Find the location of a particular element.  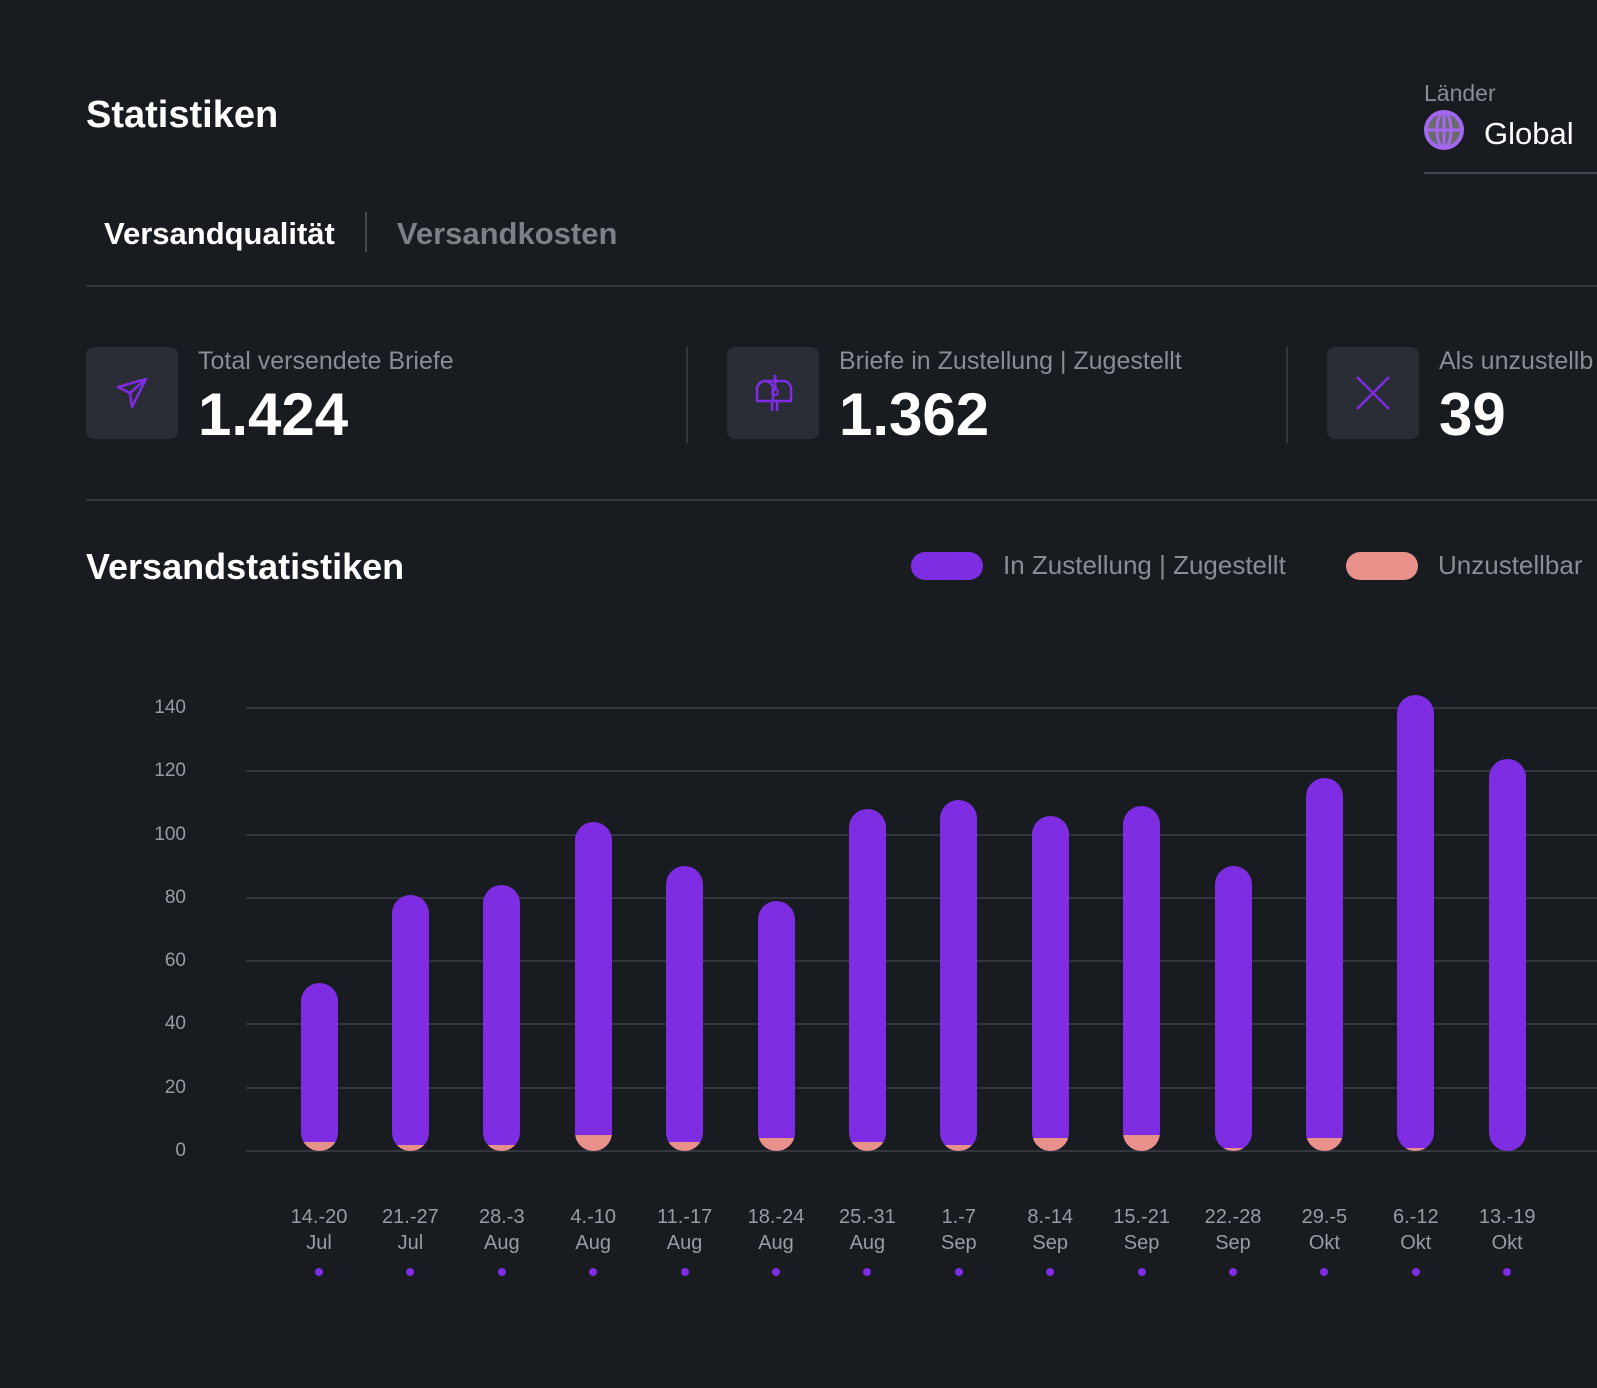

stat-value: 1.424 is located at coordinates (273, 414).